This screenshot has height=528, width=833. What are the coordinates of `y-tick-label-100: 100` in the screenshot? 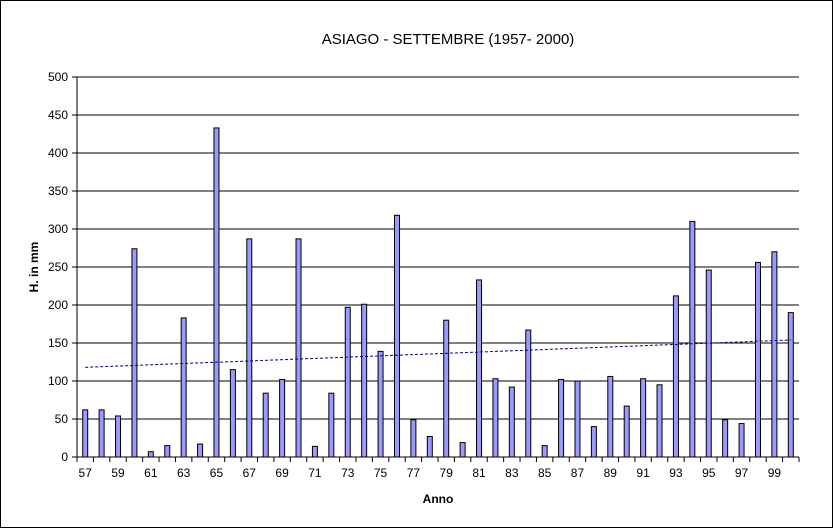 It's located at (58, 381).